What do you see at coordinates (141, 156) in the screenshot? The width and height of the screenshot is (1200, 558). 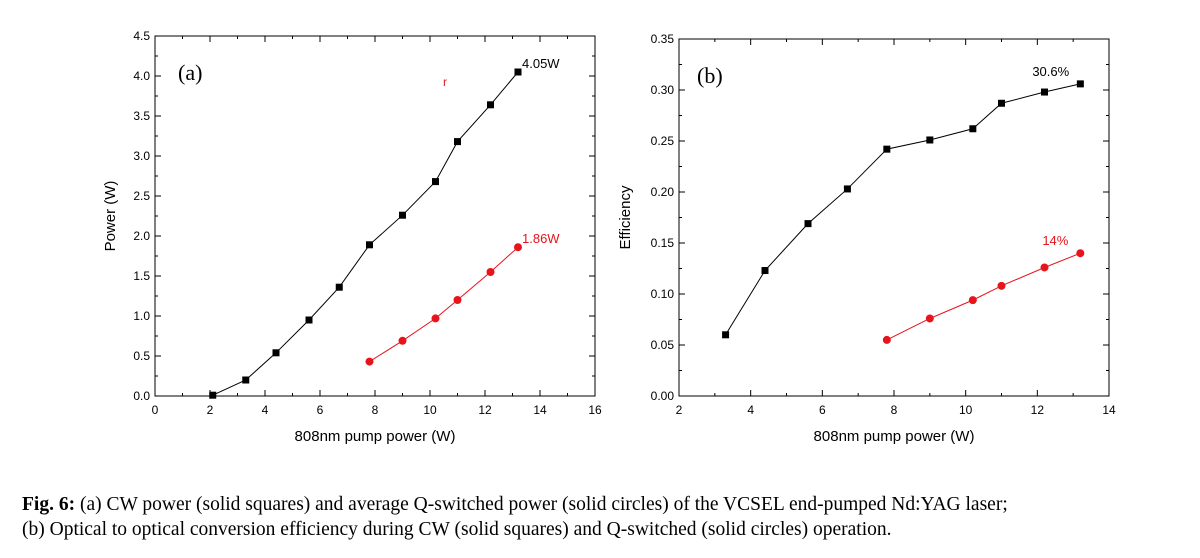 I see `y-tick-label: 3.0` at bounding box center [141, 156].